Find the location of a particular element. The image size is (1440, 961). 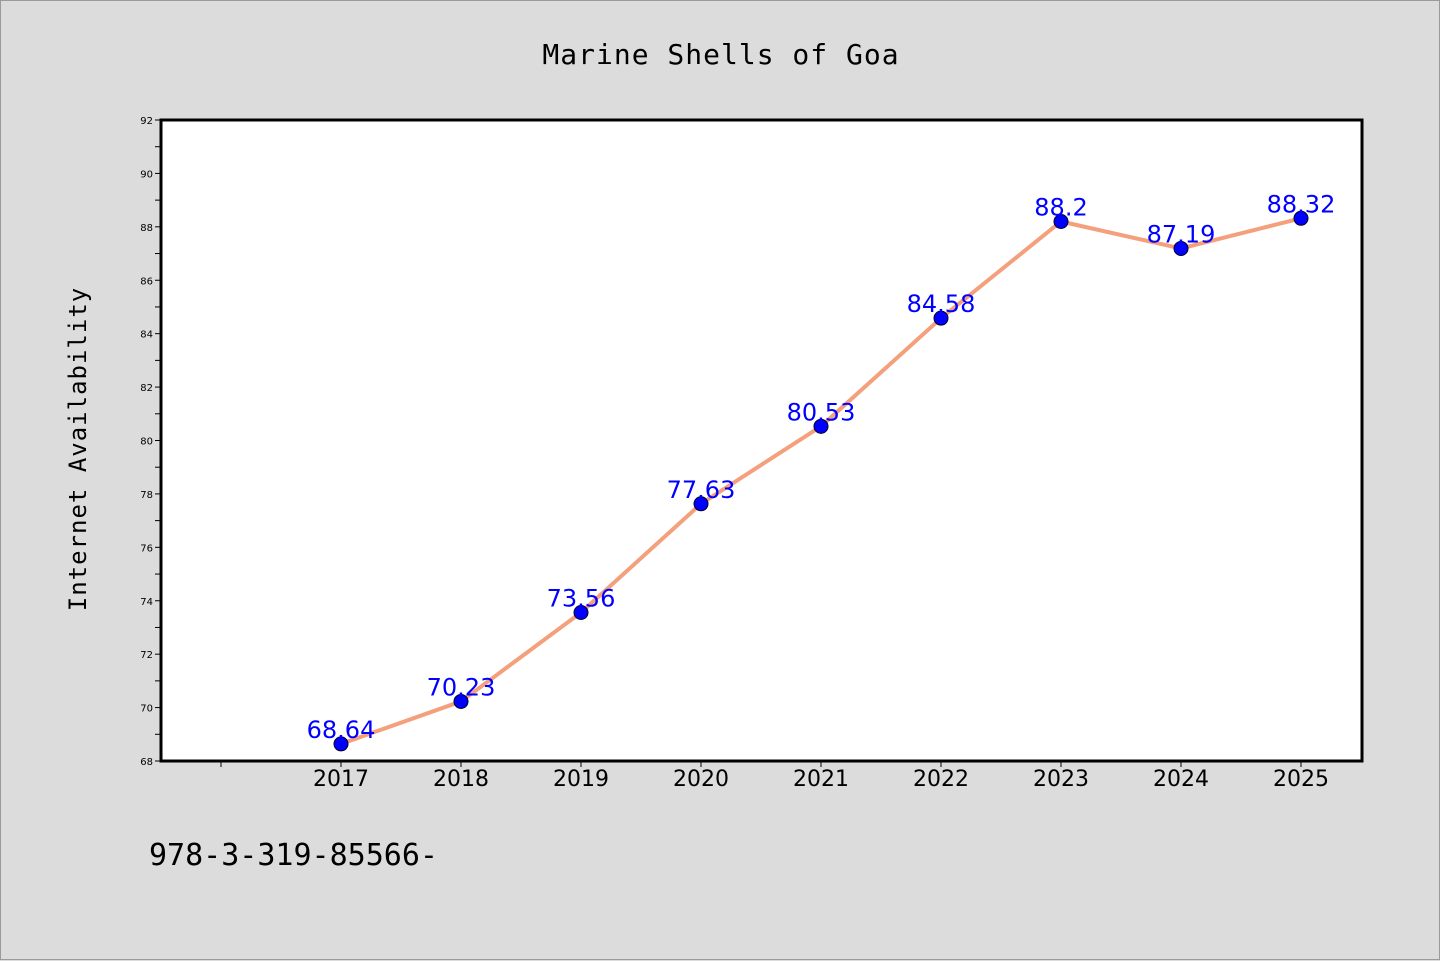

y-tick-label: 90 is located at coordinates (146, 174).